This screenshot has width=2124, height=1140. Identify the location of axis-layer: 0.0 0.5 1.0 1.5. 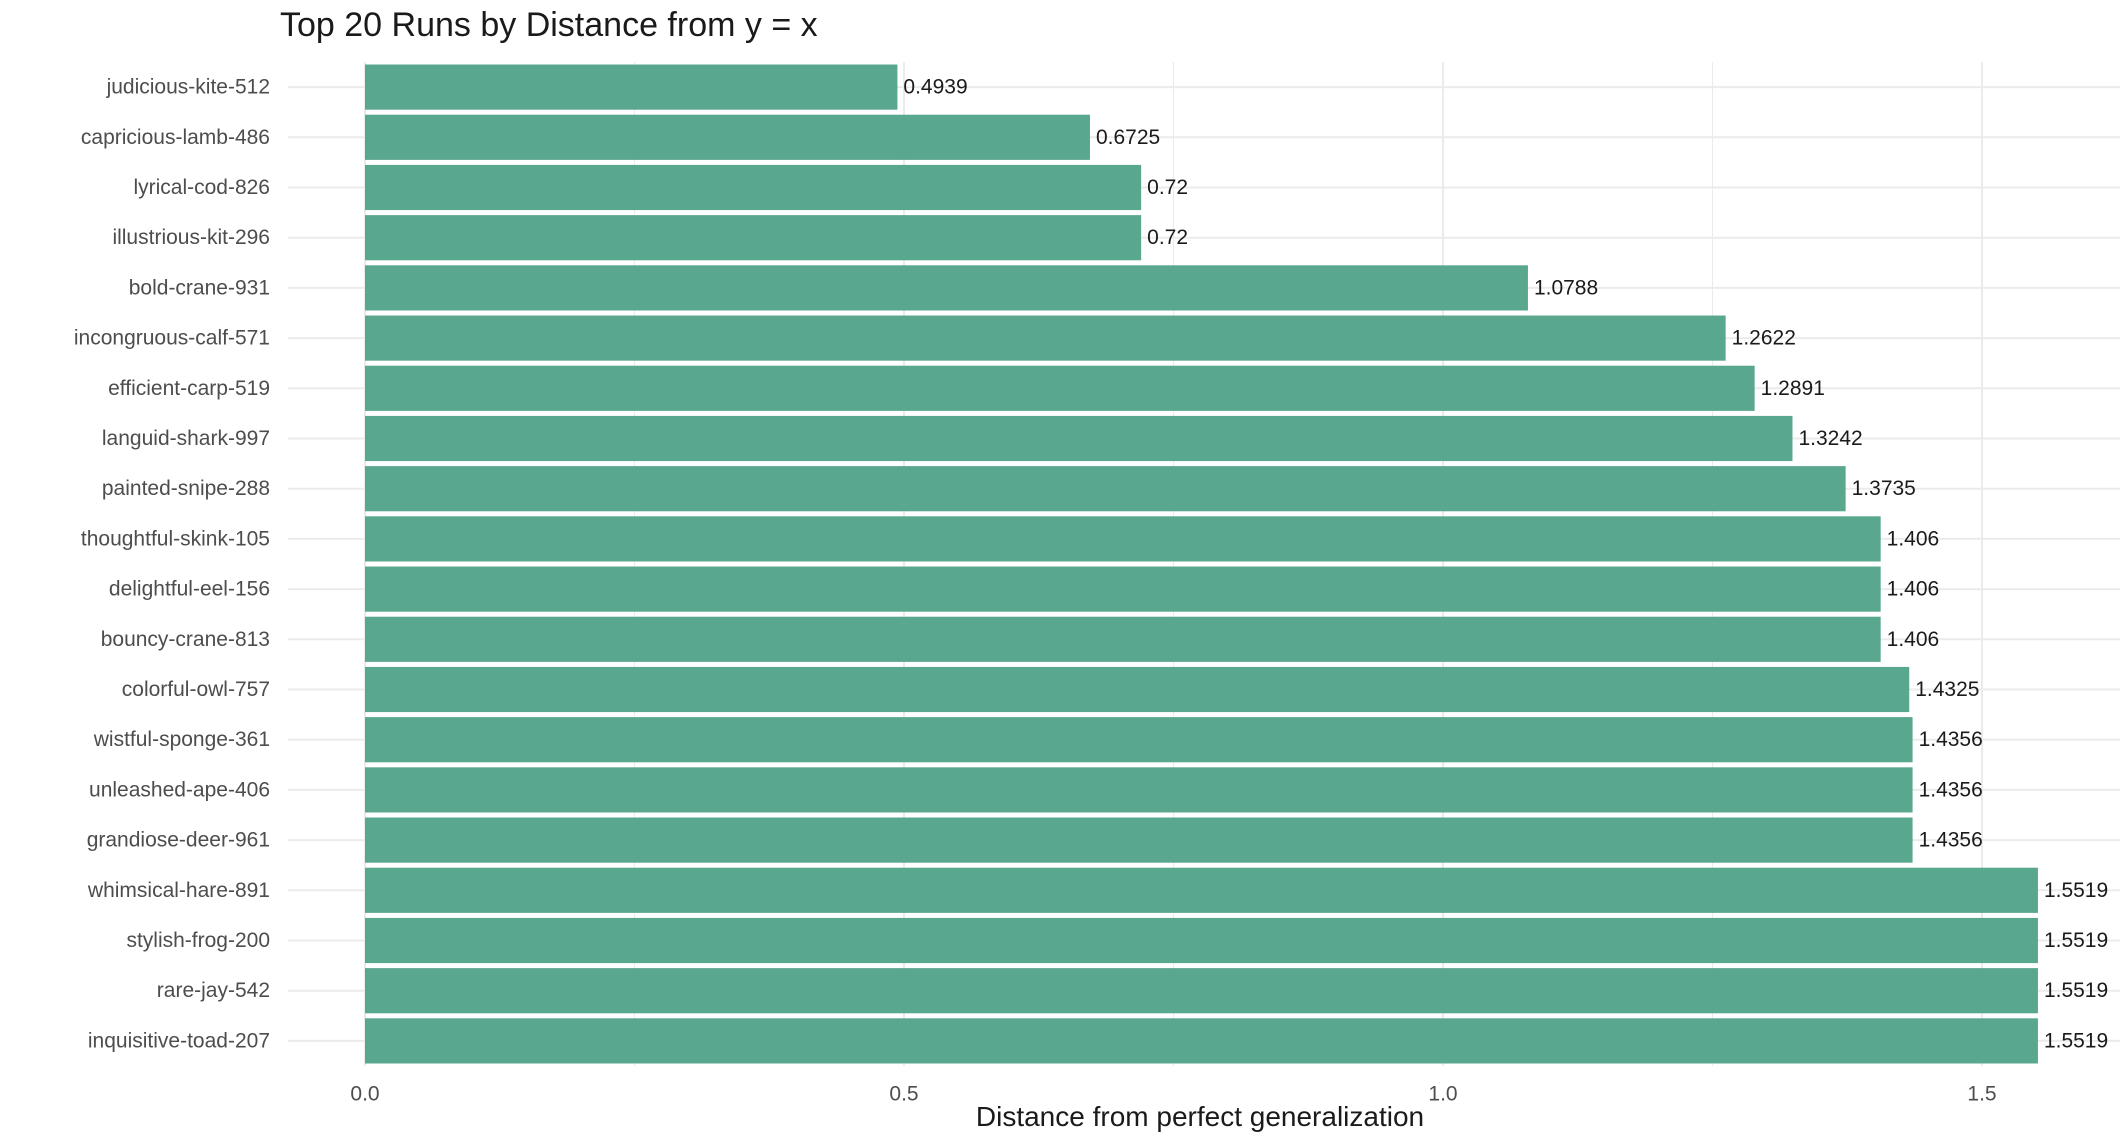
(1173, 1094).